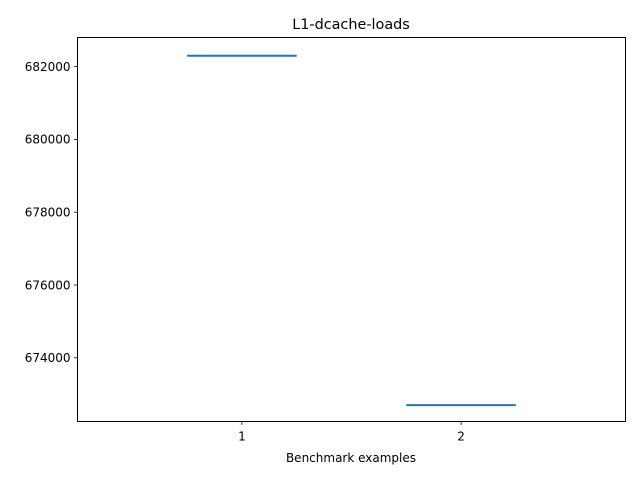 The width and height of the screenshot is (640, 480). I want to click on y-axis: 674000 676000 678000 680000 682000, so click(51, 212).